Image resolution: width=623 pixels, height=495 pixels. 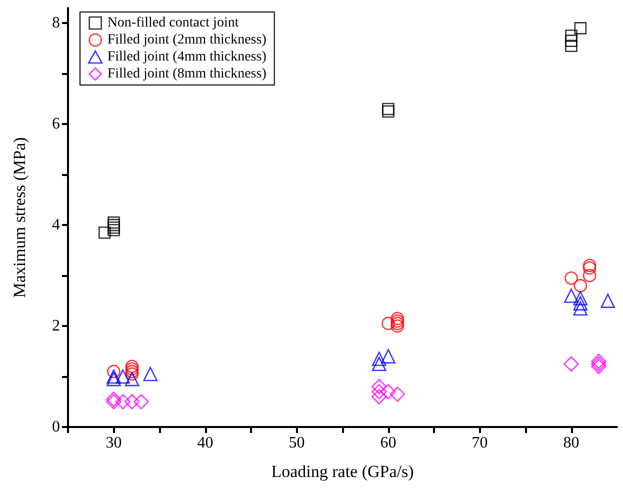 I want to click on y-tick-label: 8, so click(x=56, y=23).